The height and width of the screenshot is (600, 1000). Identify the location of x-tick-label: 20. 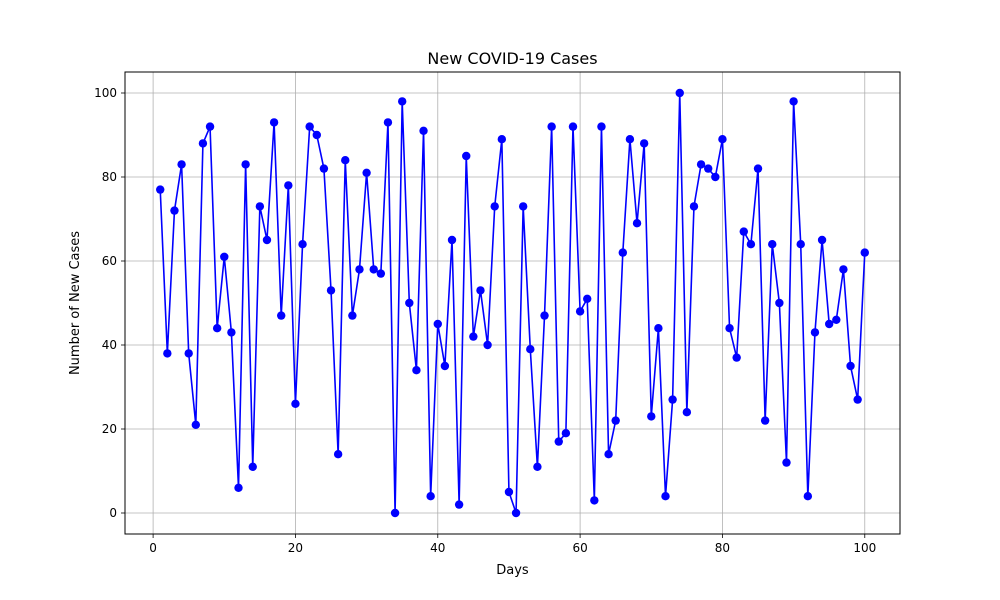
(295, 548).